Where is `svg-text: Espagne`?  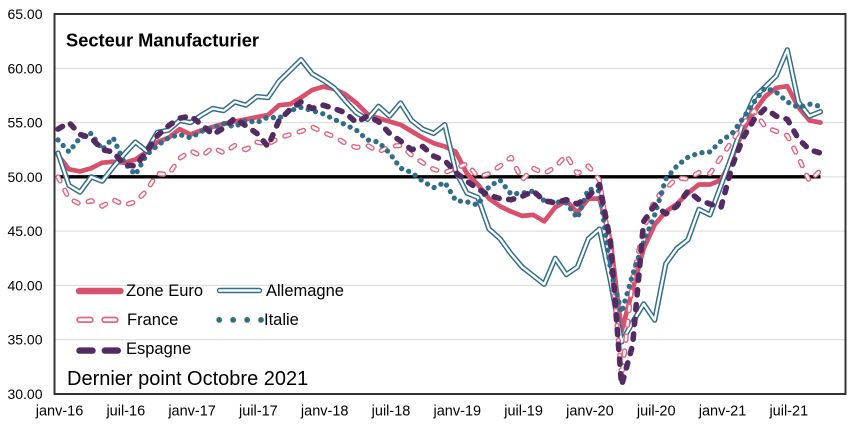 svg-text: Espagne is located at coordinates (158, 349).